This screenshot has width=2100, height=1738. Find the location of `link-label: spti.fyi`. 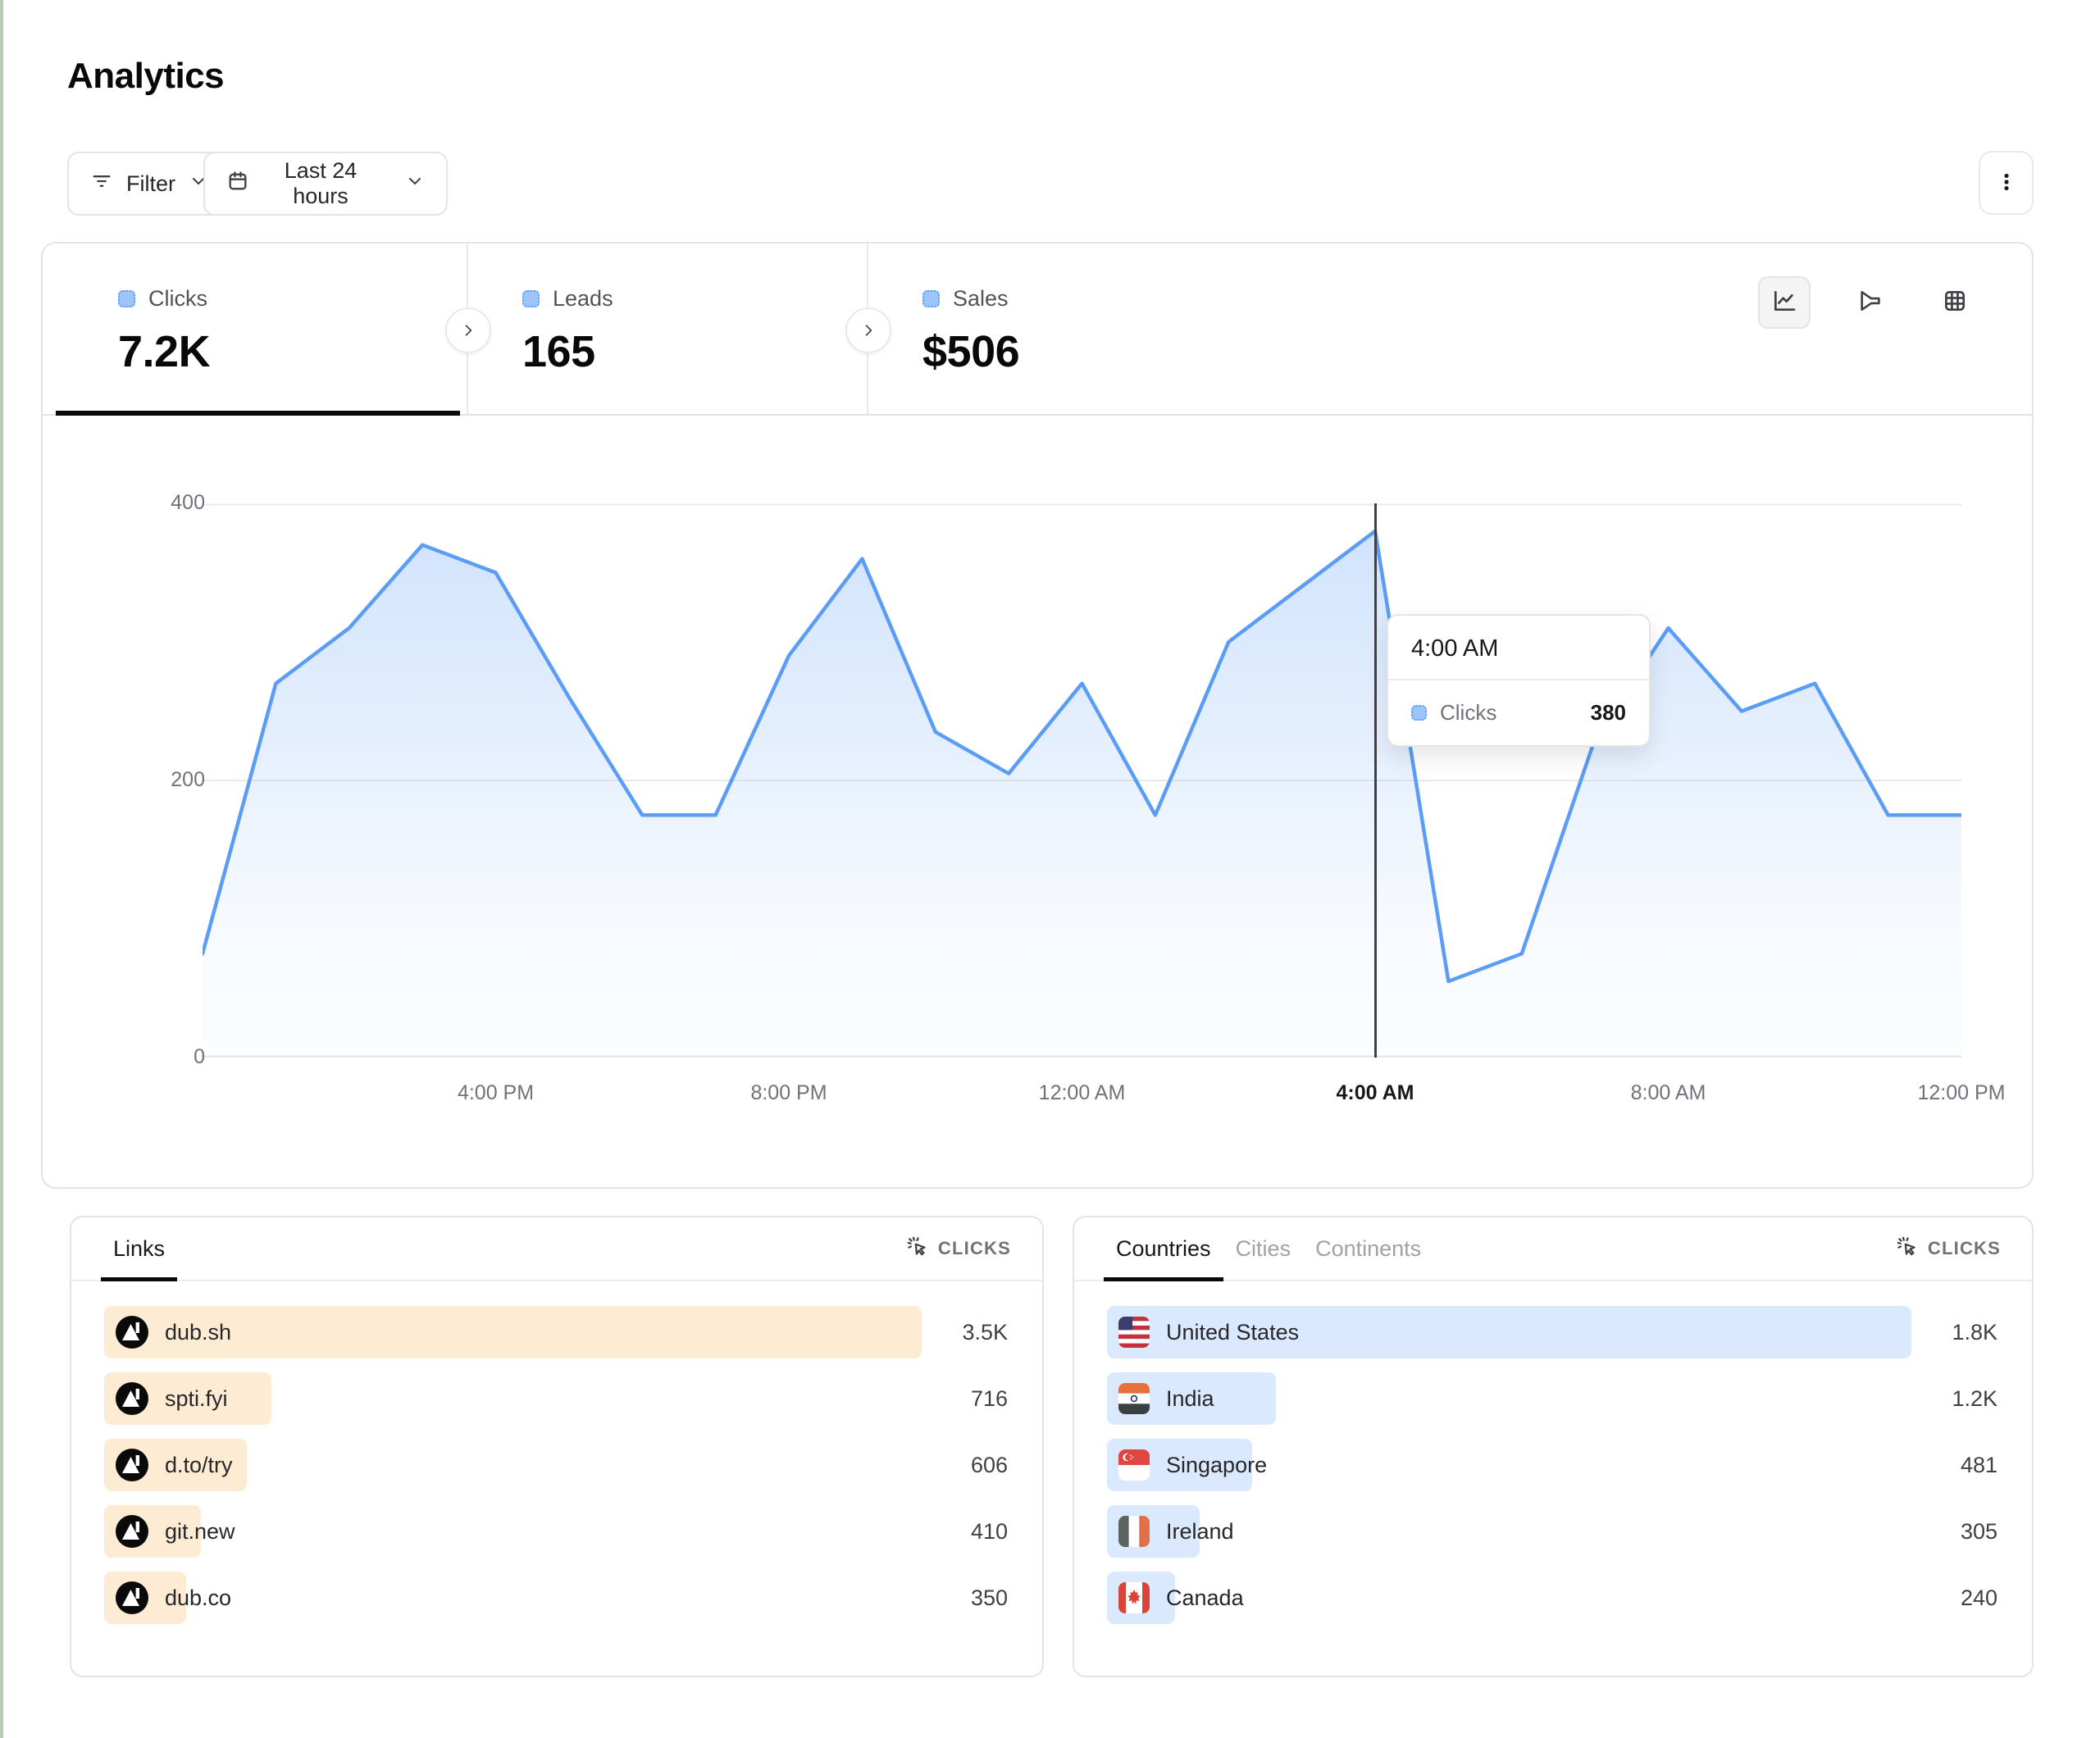

link-label: spti.fyi is located at coordinates (196, 1398).